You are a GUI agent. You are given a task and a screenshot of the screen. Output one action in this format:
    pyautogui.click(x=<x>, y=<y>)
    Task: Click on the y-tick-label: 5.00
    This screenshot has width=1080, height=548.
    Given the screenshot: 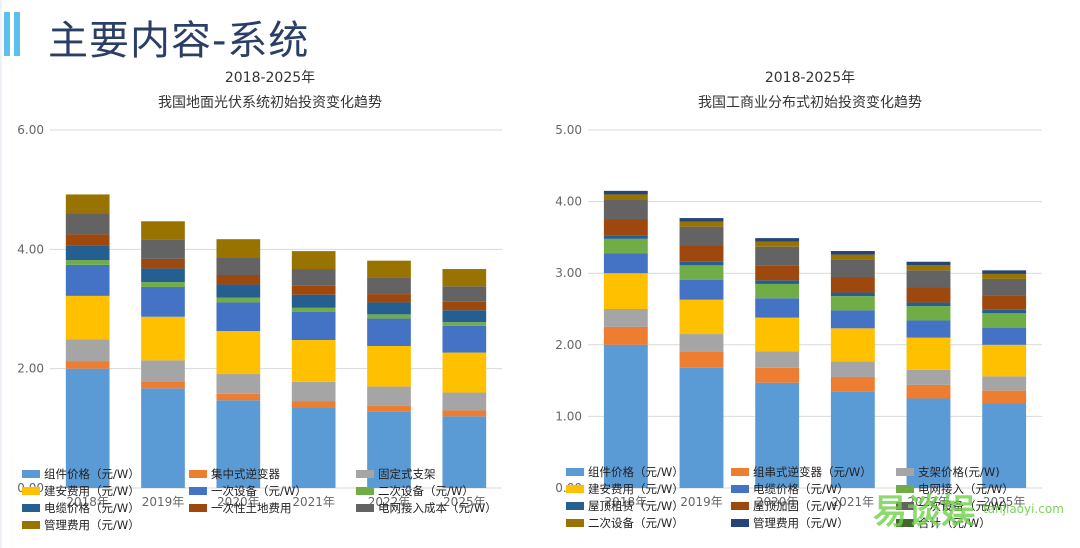 What is the action you would take?
    pyautogui.click(x=568, y=130)
    